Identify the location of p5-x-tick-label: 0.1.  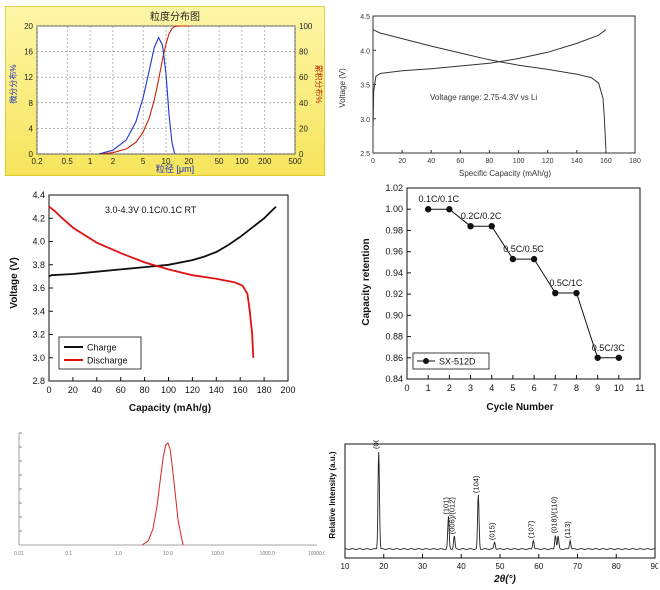
(68, 554).